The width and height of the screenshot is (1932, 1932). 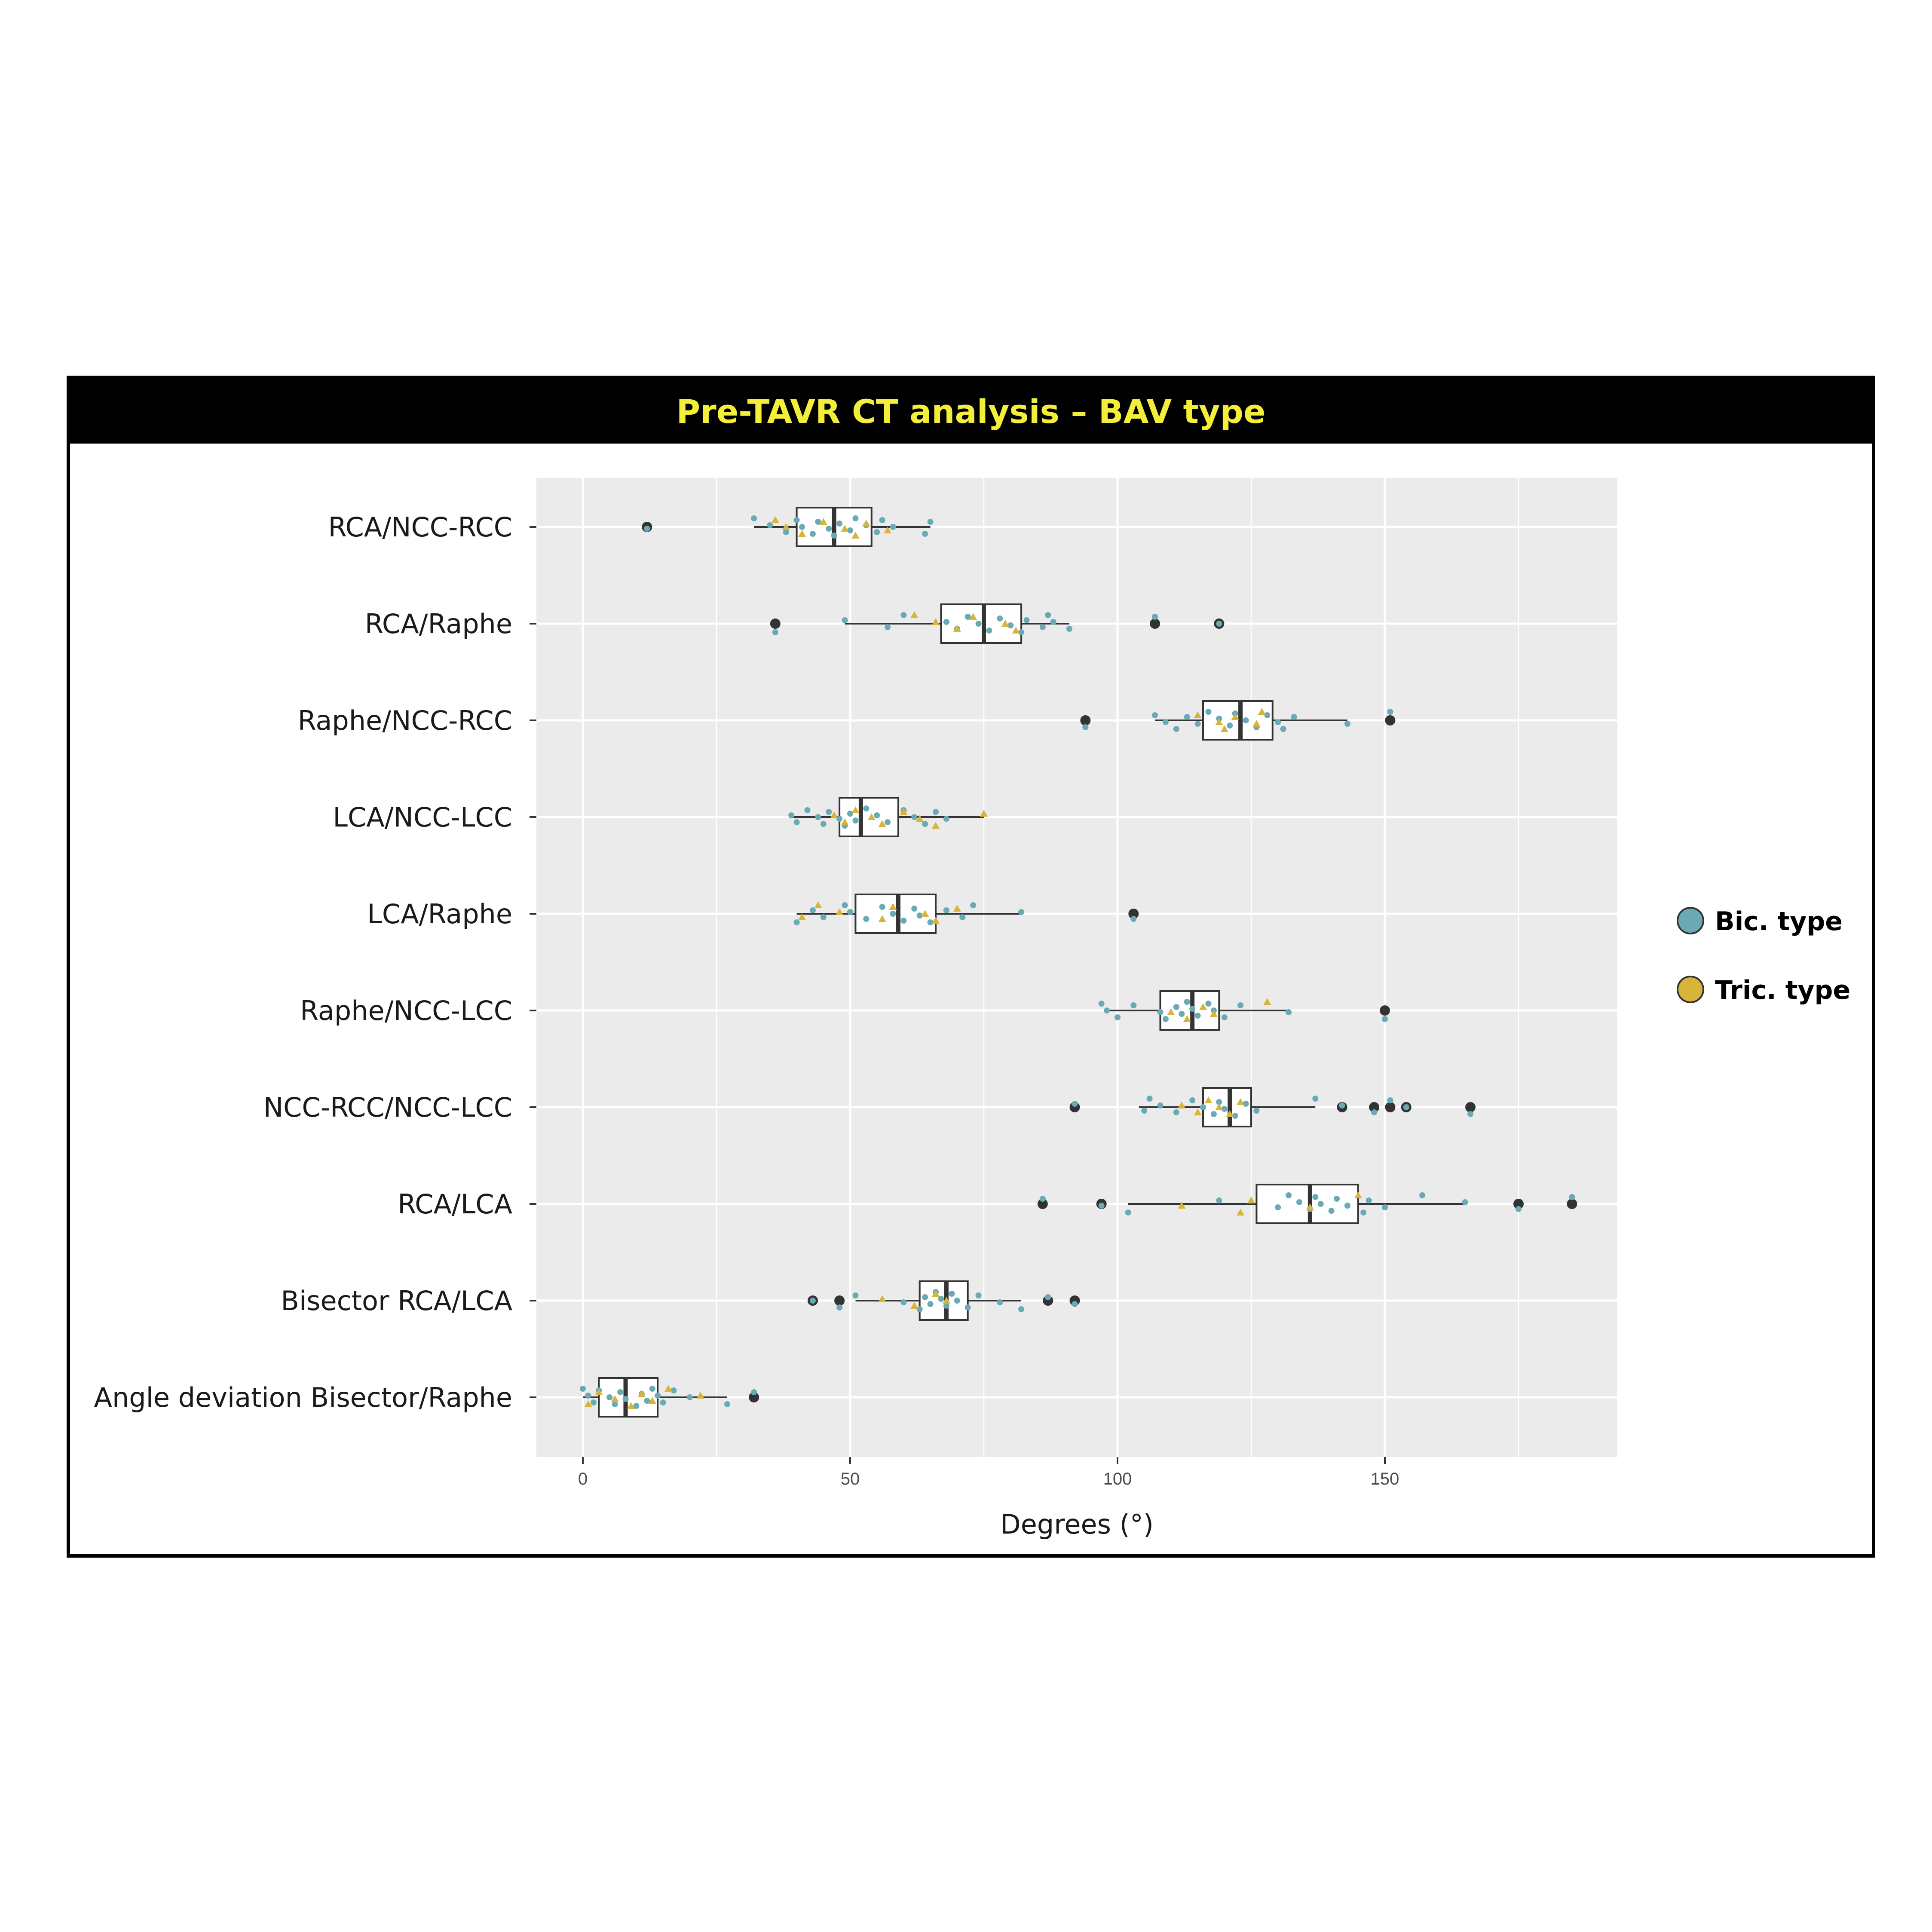 What do you see at coordinates (387, 1107) in the screenshot?
I see `y-tick-label: NCC-RCC/NCC-LCC` at bounding box center [387, 1107].